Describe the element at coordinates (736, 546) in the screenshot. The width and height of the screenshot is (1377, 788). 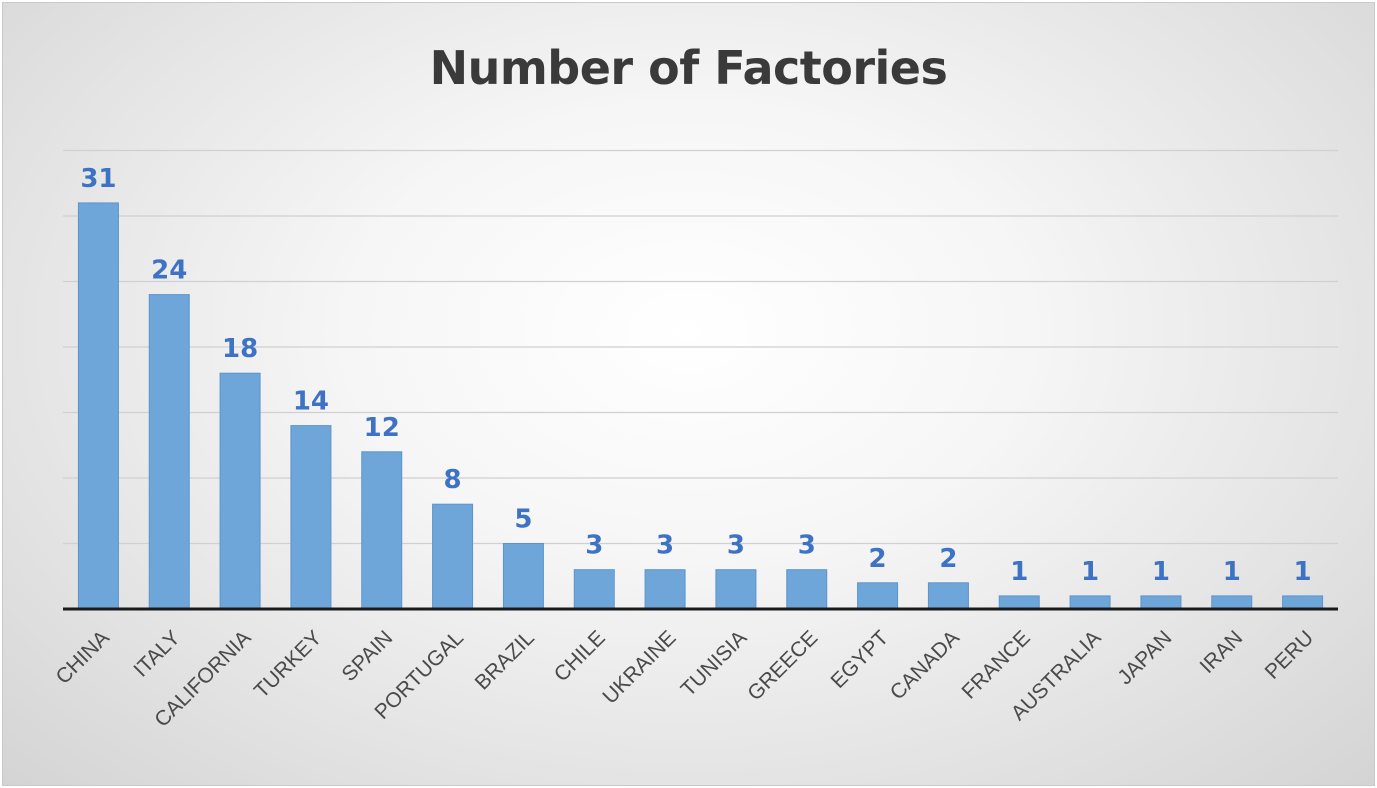
I see `data-label-tunisia: 3` at that location.